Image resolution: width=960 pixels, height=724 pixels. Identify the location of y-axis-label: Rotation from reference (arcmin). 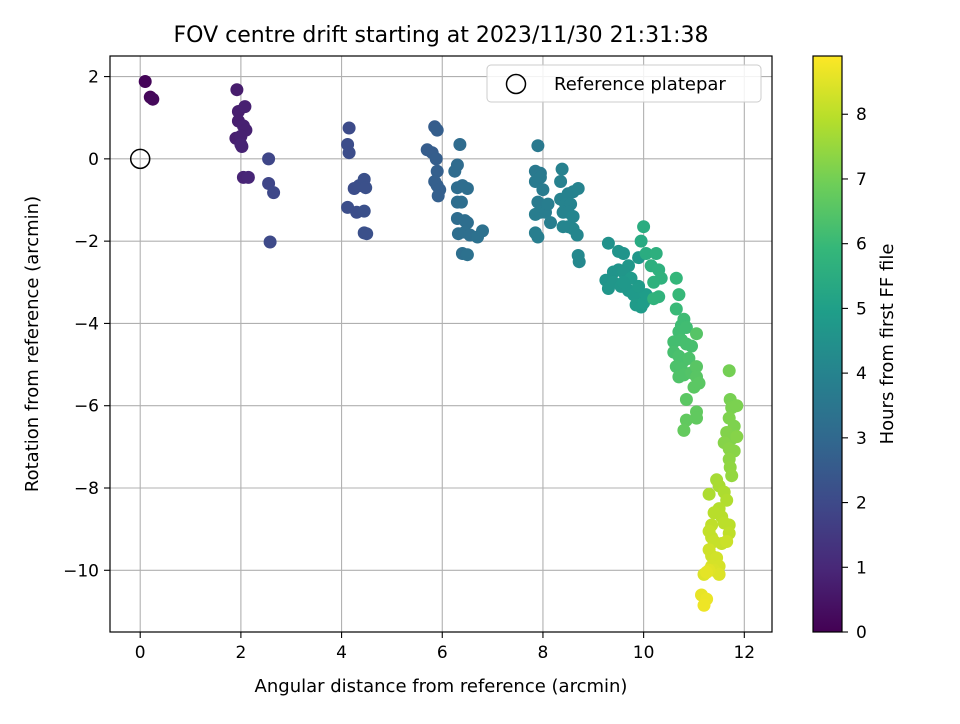
(32, 344).